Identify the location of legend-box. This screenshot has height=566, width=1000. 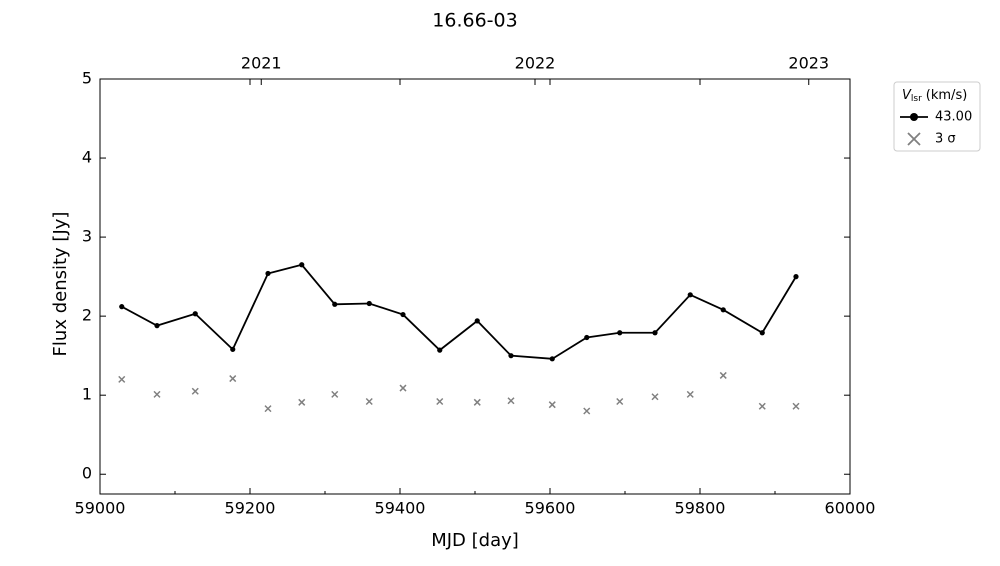
(937, 116).